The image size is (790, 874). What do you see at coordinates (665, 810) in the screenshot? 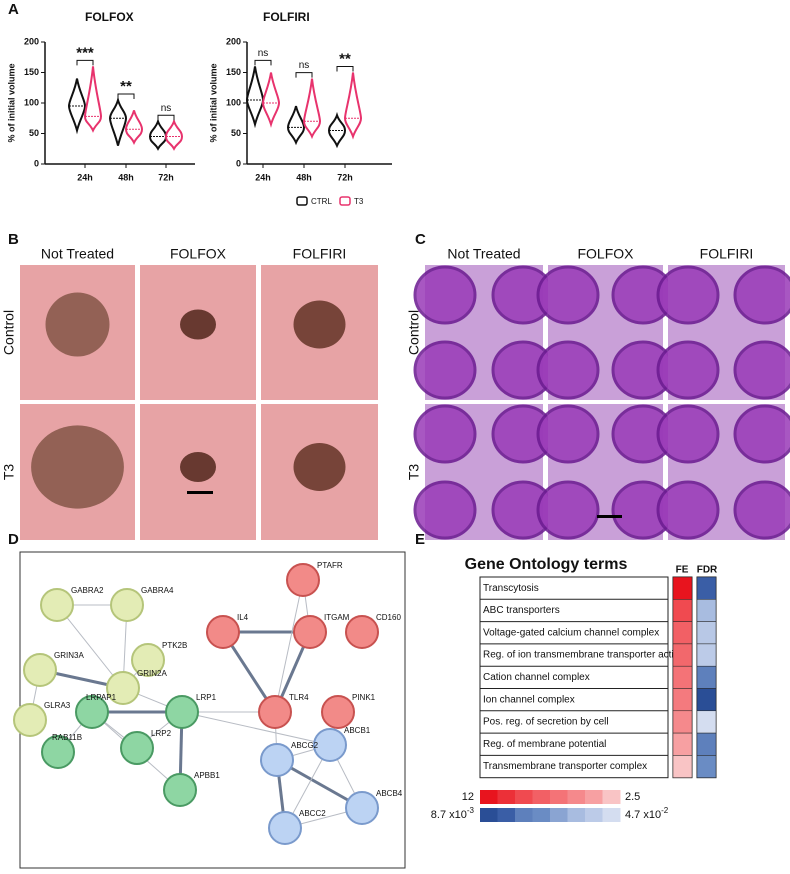
I see `legend-exponent: -2` at bounding box center [665, 810].